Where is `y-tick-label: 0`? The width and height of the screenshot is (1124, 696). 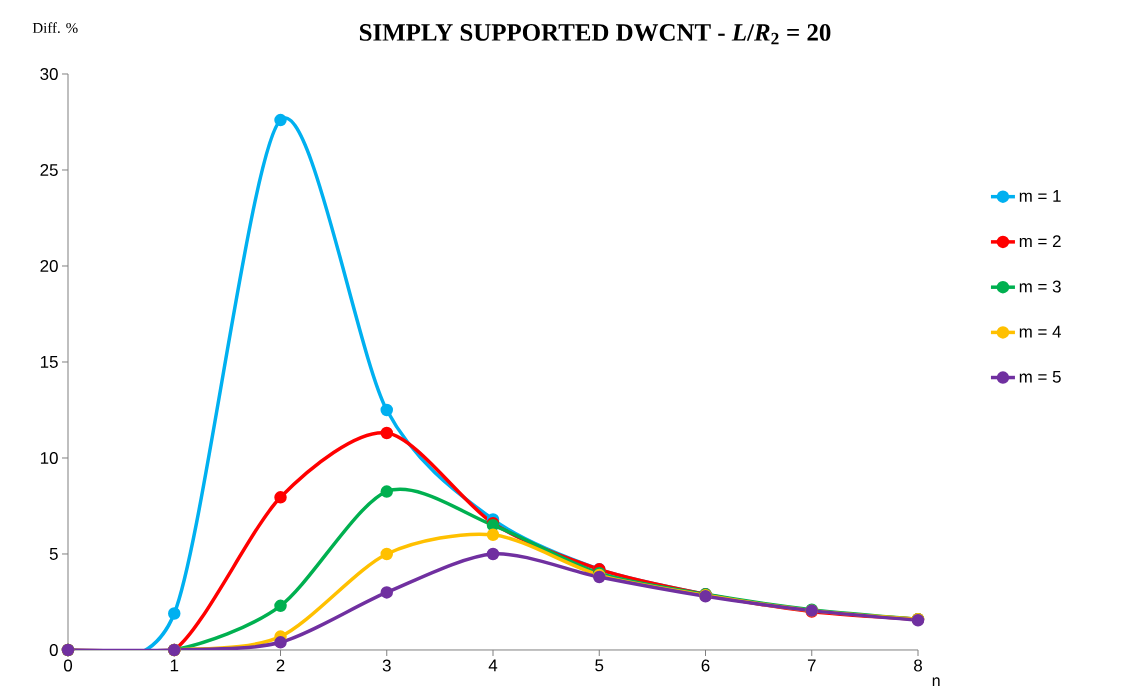 y-tick-label: 0 is located at coordinates (53, 649).